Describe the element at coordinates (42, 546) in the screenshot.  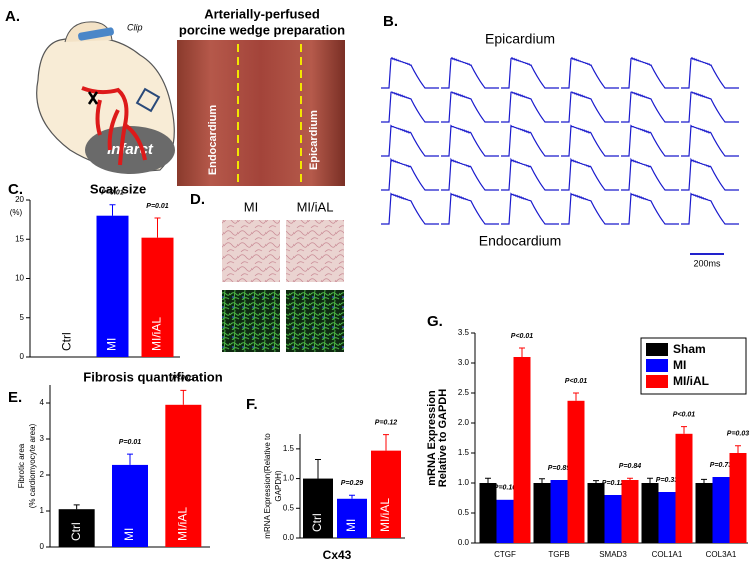
I see `y-tick-label: 0` at that location.